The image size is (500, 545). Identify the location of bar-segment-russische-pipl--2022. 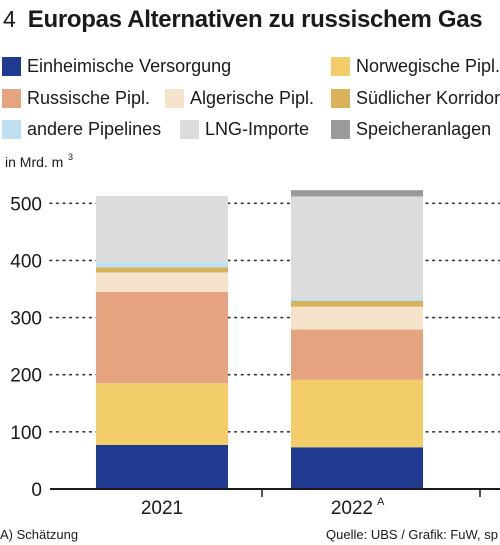
(357, 354).